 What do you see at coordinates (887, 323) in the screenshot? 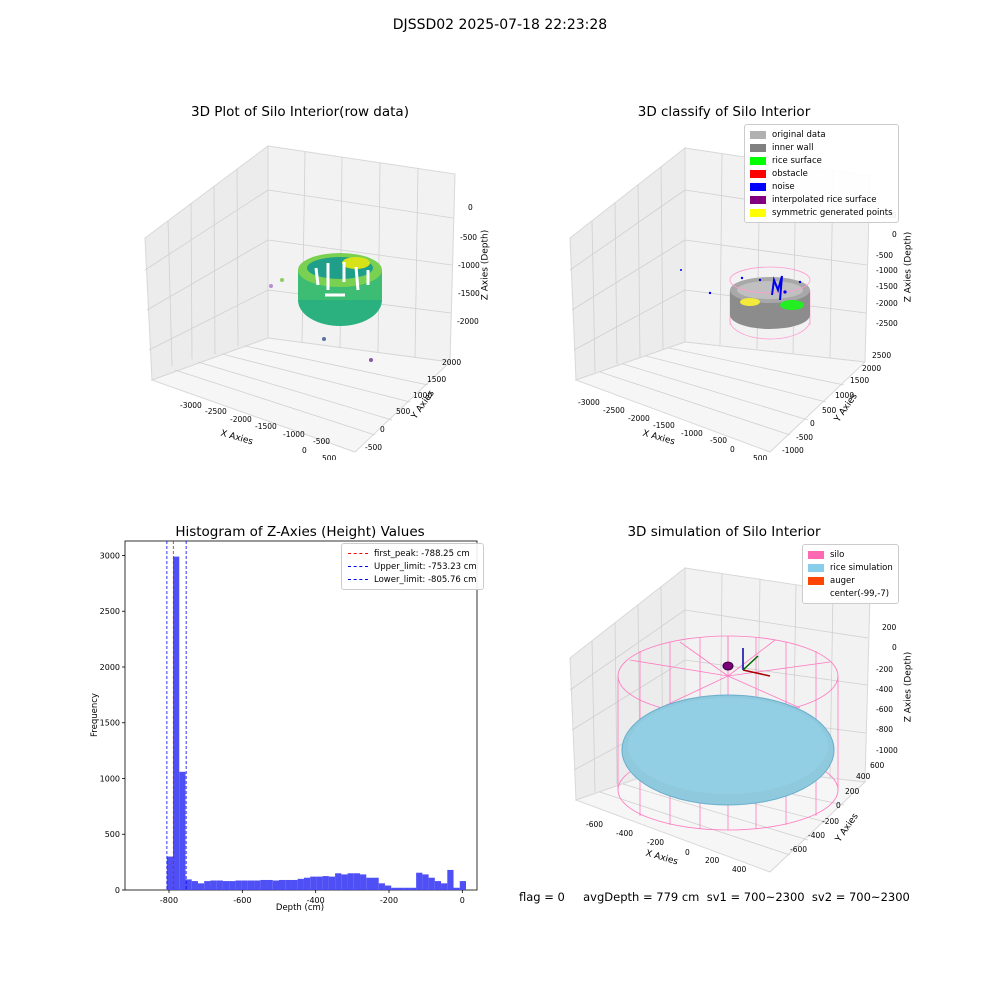
I see `svg-text: -2500` at bounding box center [887, 323].